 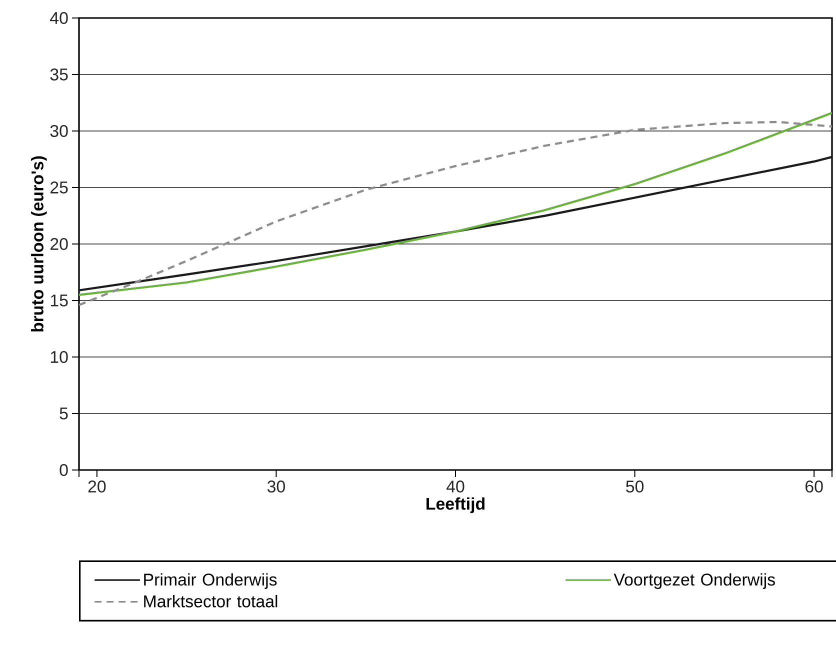 What do you see at coordinates (635, 486) in the screenshot?
I see `x-tick-label: 50` at bounding box center [635, 486].